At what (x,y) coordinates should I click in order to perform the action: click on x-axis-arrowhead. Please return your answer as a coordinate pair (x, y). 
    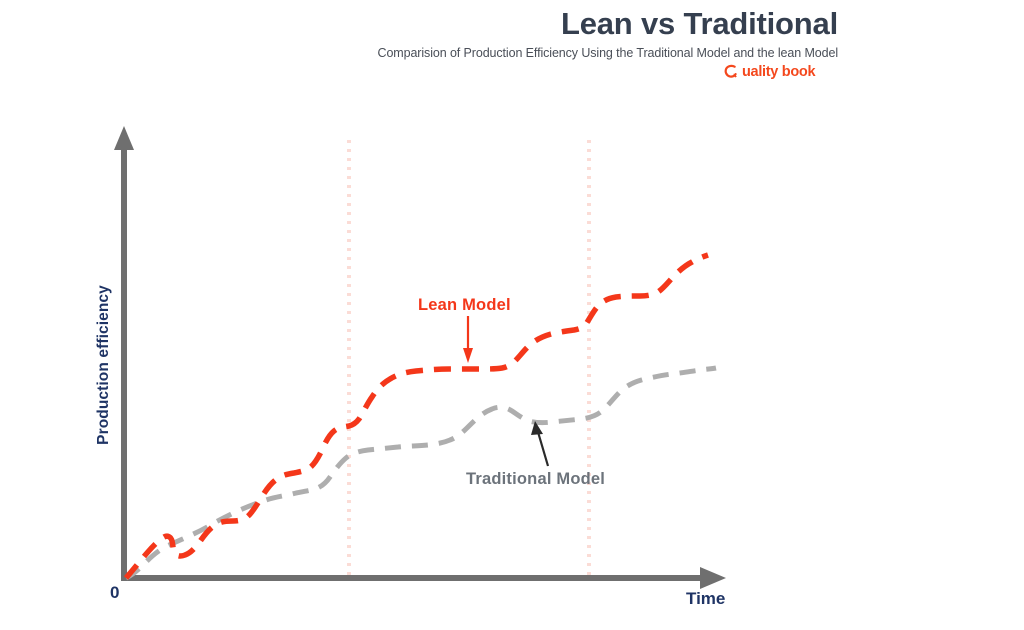
    Looking at the image, I should click on (713, 578).